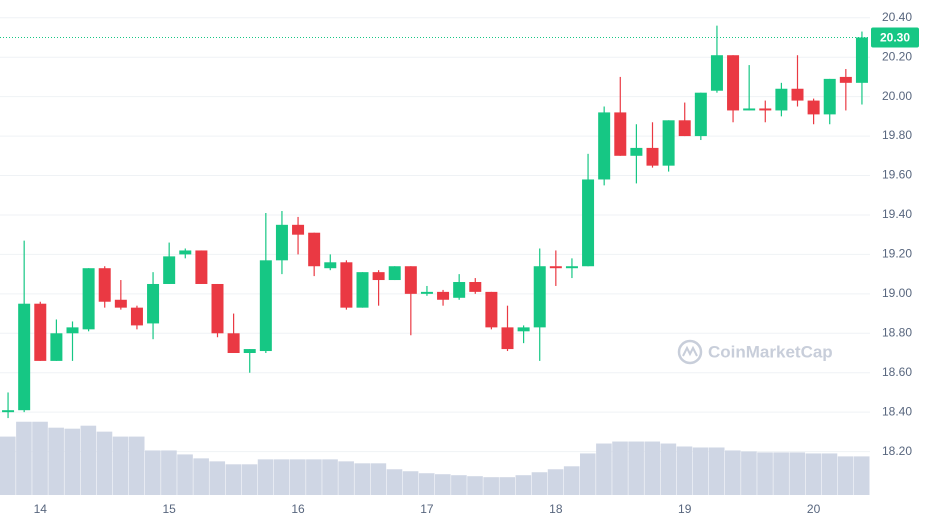 The height and width of the screenshot is (523, 925). Describe the element at coordinates (897, 372) in the screenshot. I see `y-tick-label: 18.60` at that location.